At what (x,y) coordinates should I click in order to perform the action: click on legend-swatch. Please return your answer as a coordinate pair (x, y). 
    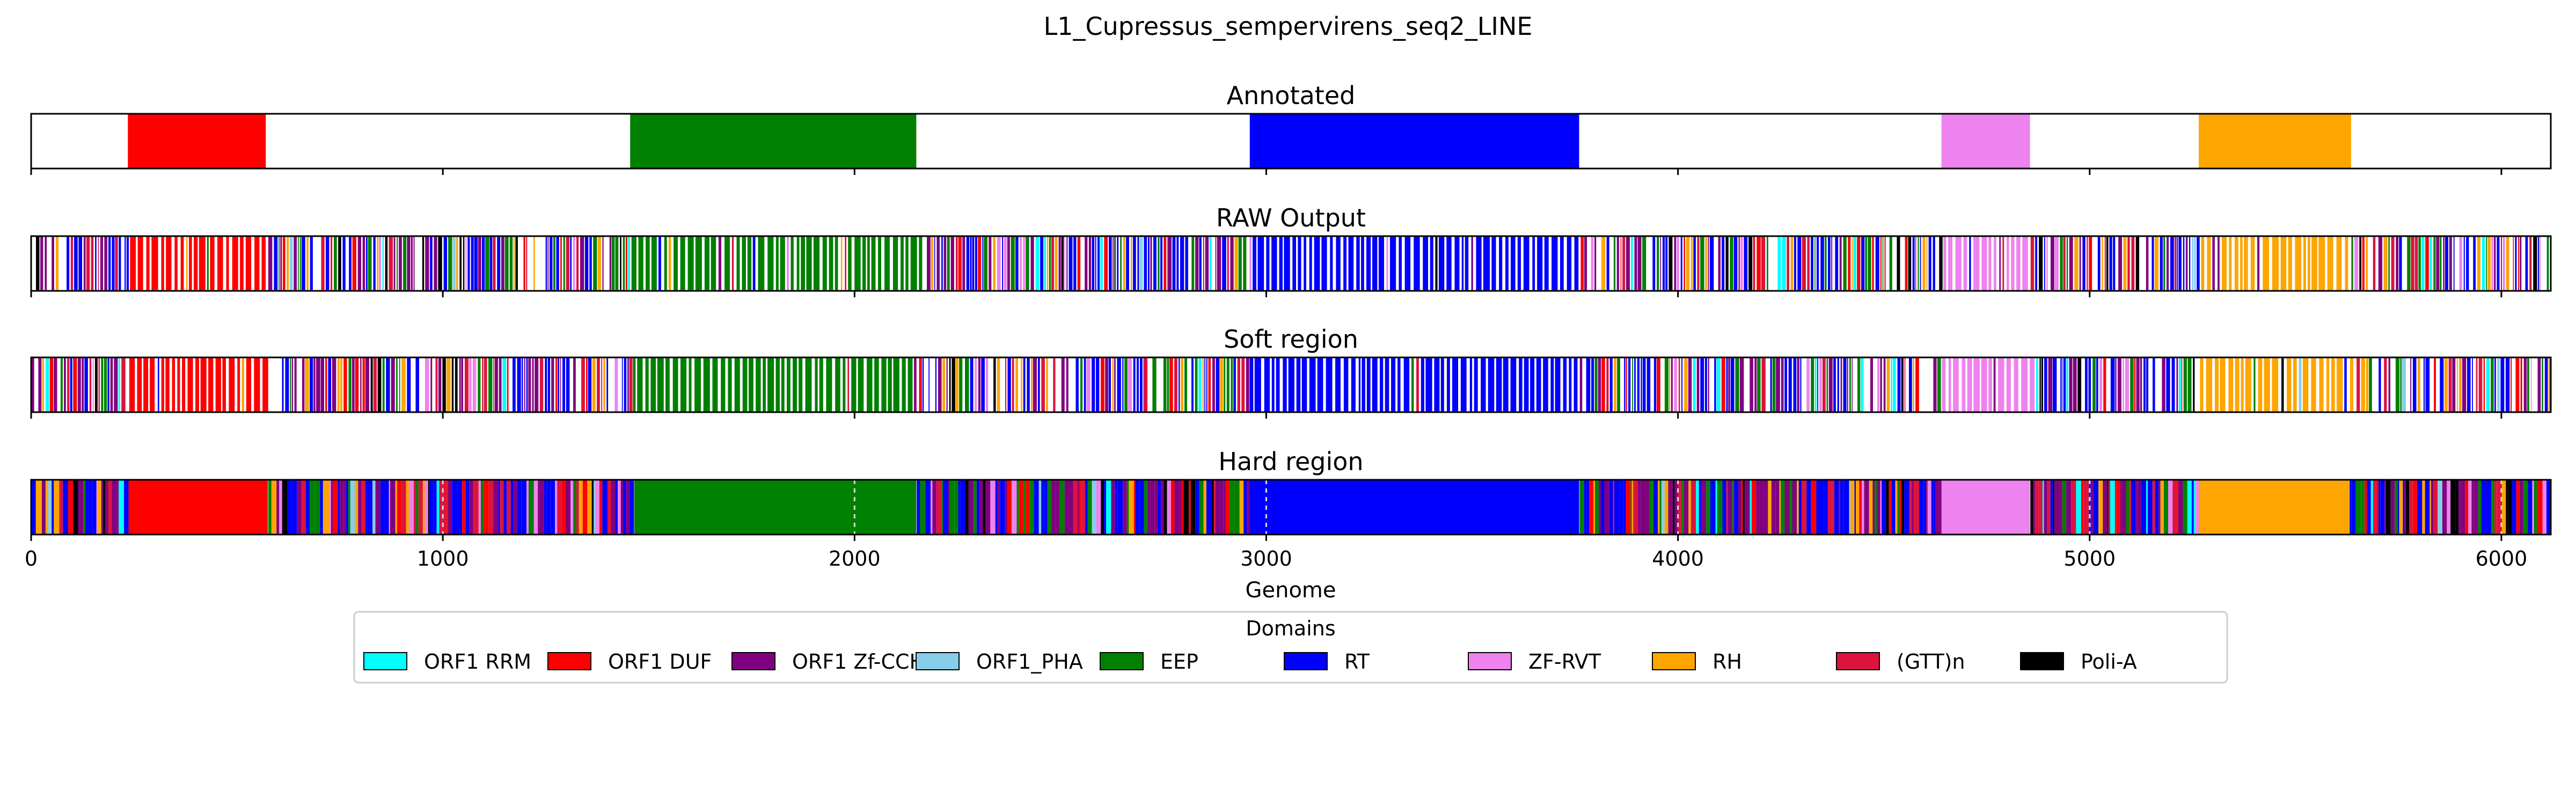
    Looking at the image, I should click on (2042, 661).